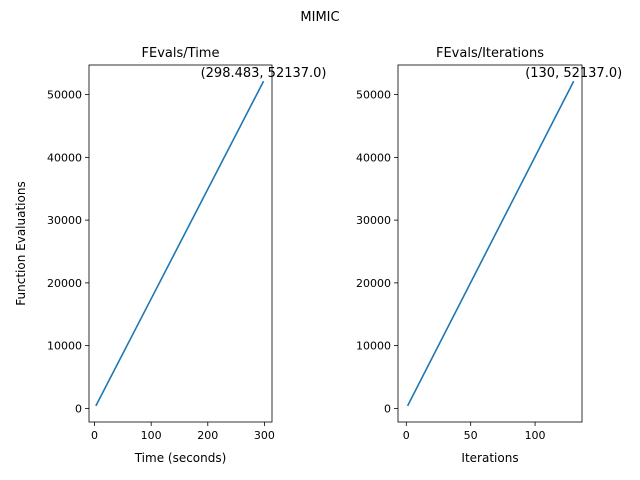  Describe the element at coordinates (264, 435) in the screenshot. I see `x-tick-label: 300` at that location.